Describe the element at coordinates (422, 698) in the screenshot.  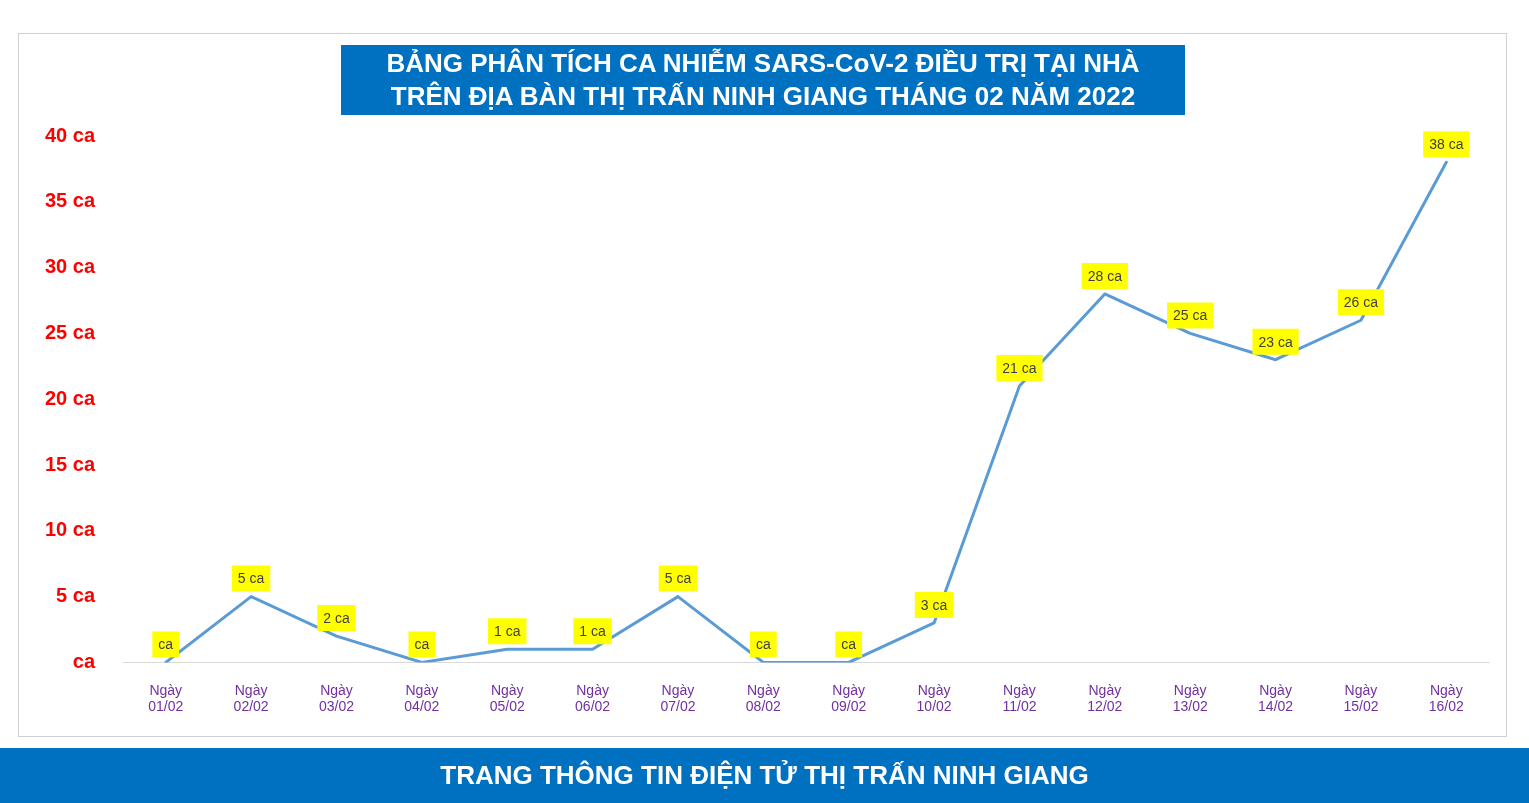
I see `x-tick-label: Ngày 04/02` at that location.